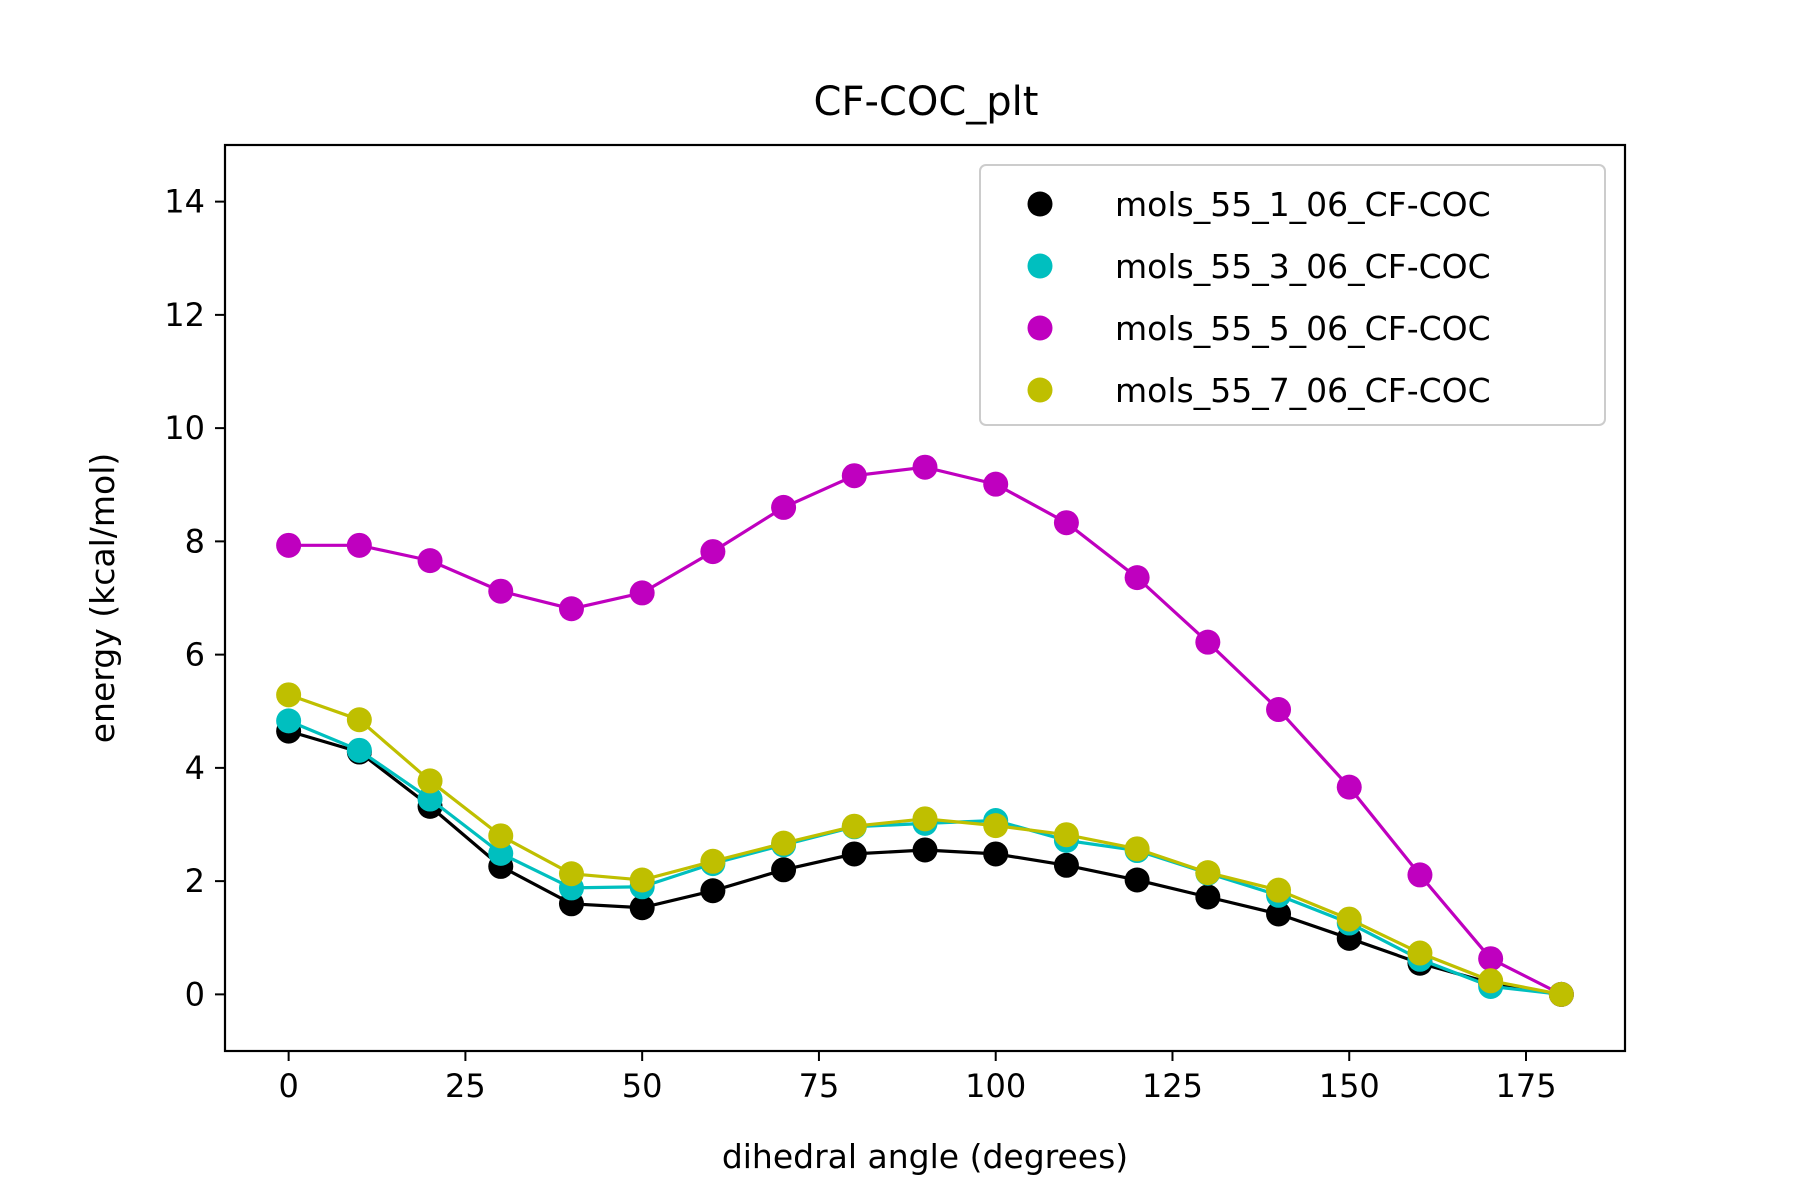  Describe the element at coordinates (184, 315) in the screenshot. I see `y-tick-label: 12` at that location.